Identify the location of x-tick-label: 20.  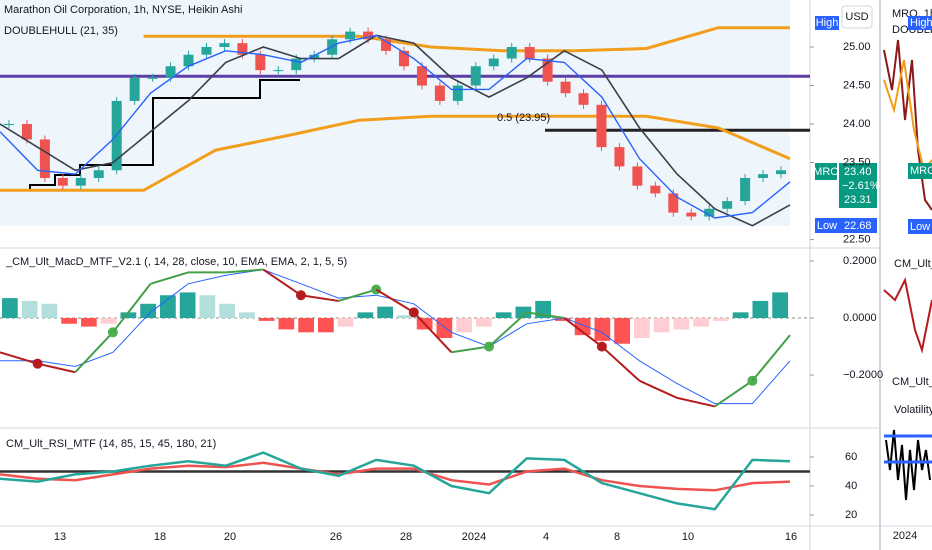
(230, 537).